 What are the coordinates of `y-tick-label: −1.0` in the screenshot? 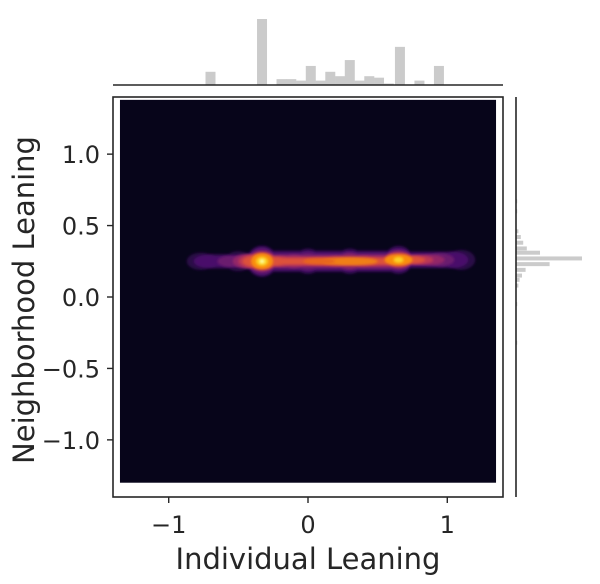 It's located at (71, 441).